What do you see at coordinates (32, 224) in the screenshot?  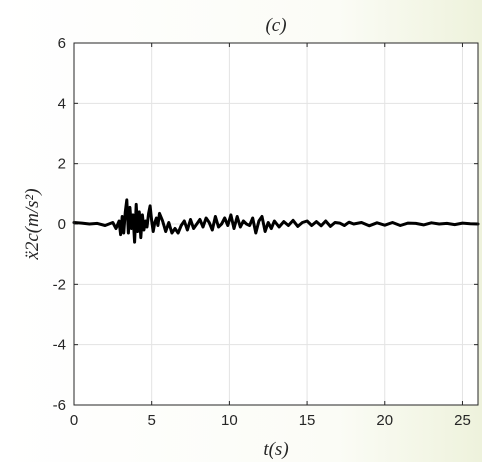 I see `y-axis-label: ẍ2c(m/s²)` at bounding box center [32, 224].